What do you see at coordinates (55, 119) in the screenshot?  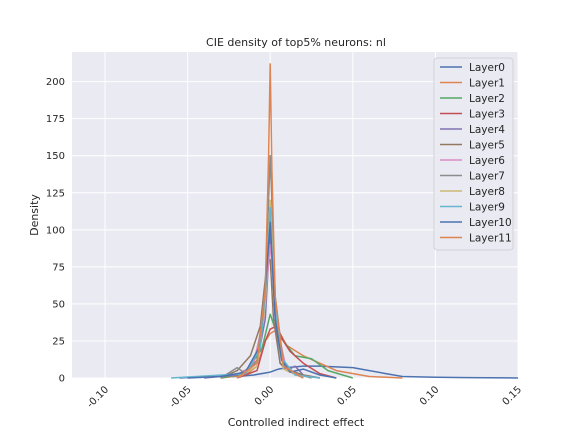 I see `y-tick-label: 175` at bounding box center [55, 119].